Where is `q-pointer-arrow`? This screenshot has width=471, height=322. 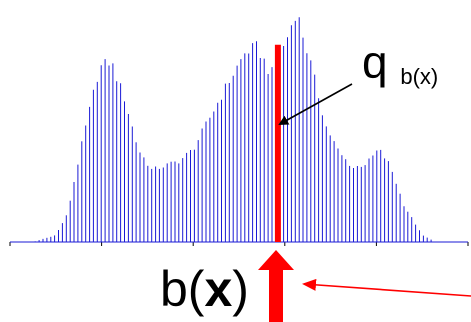 q-pointer-arrow is located at coordinates (315, 104).